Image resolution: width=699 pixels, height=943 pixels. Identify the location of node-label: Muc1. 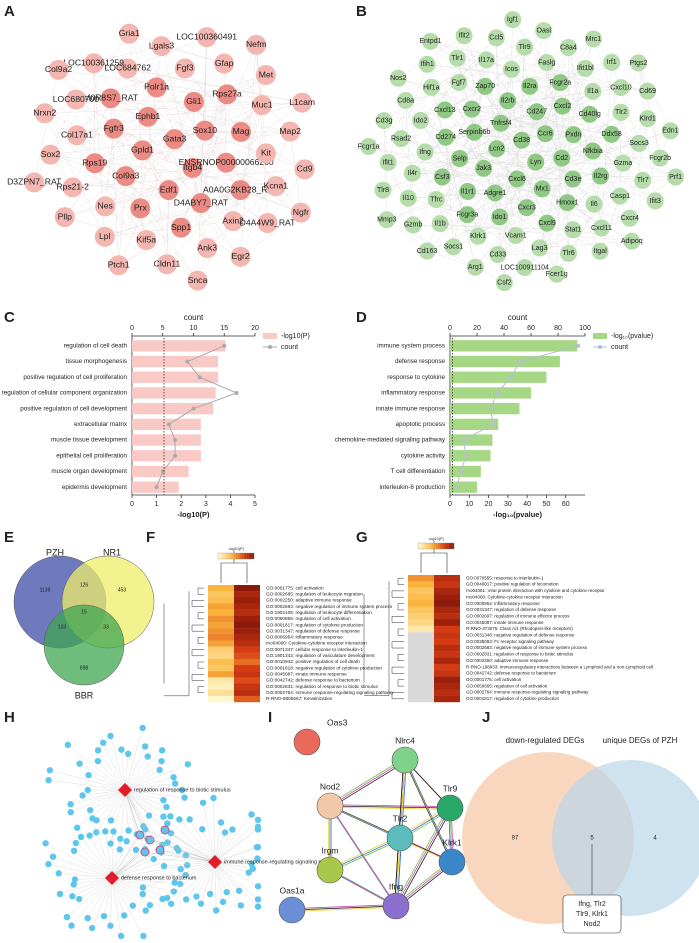
(261, 104).